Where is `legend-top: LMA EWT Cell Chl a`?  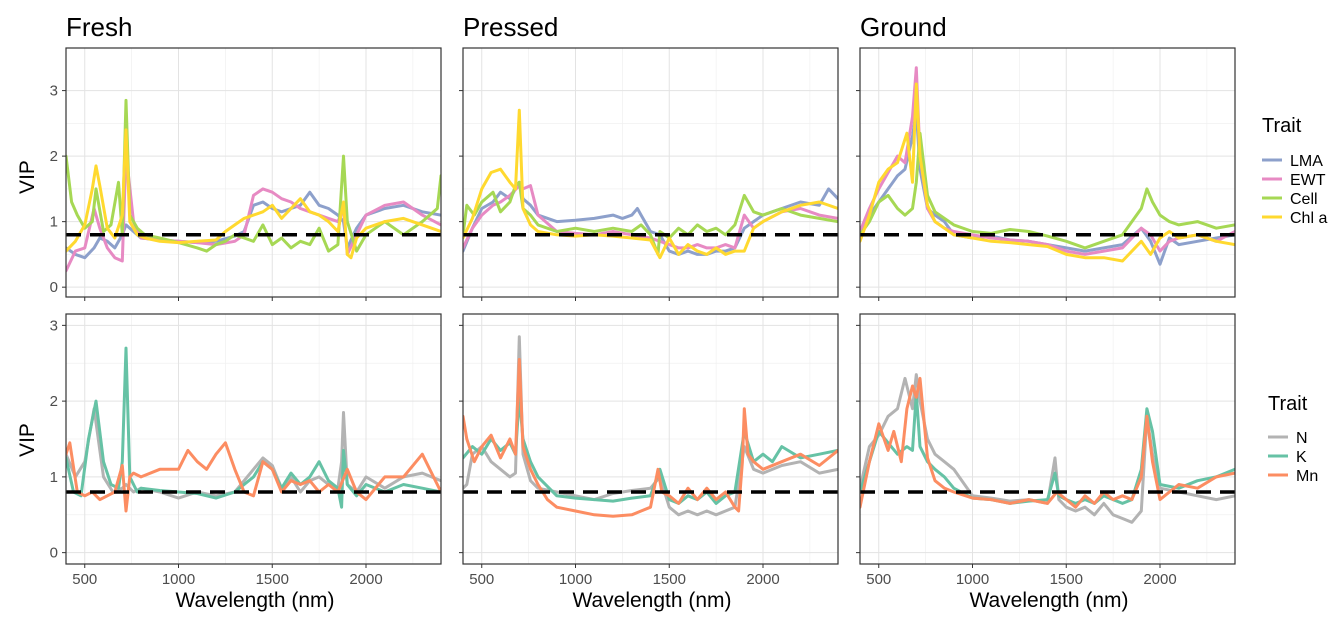
legend-top: LMA EWT Cell Chl a is located at coordinates (1294, 190).